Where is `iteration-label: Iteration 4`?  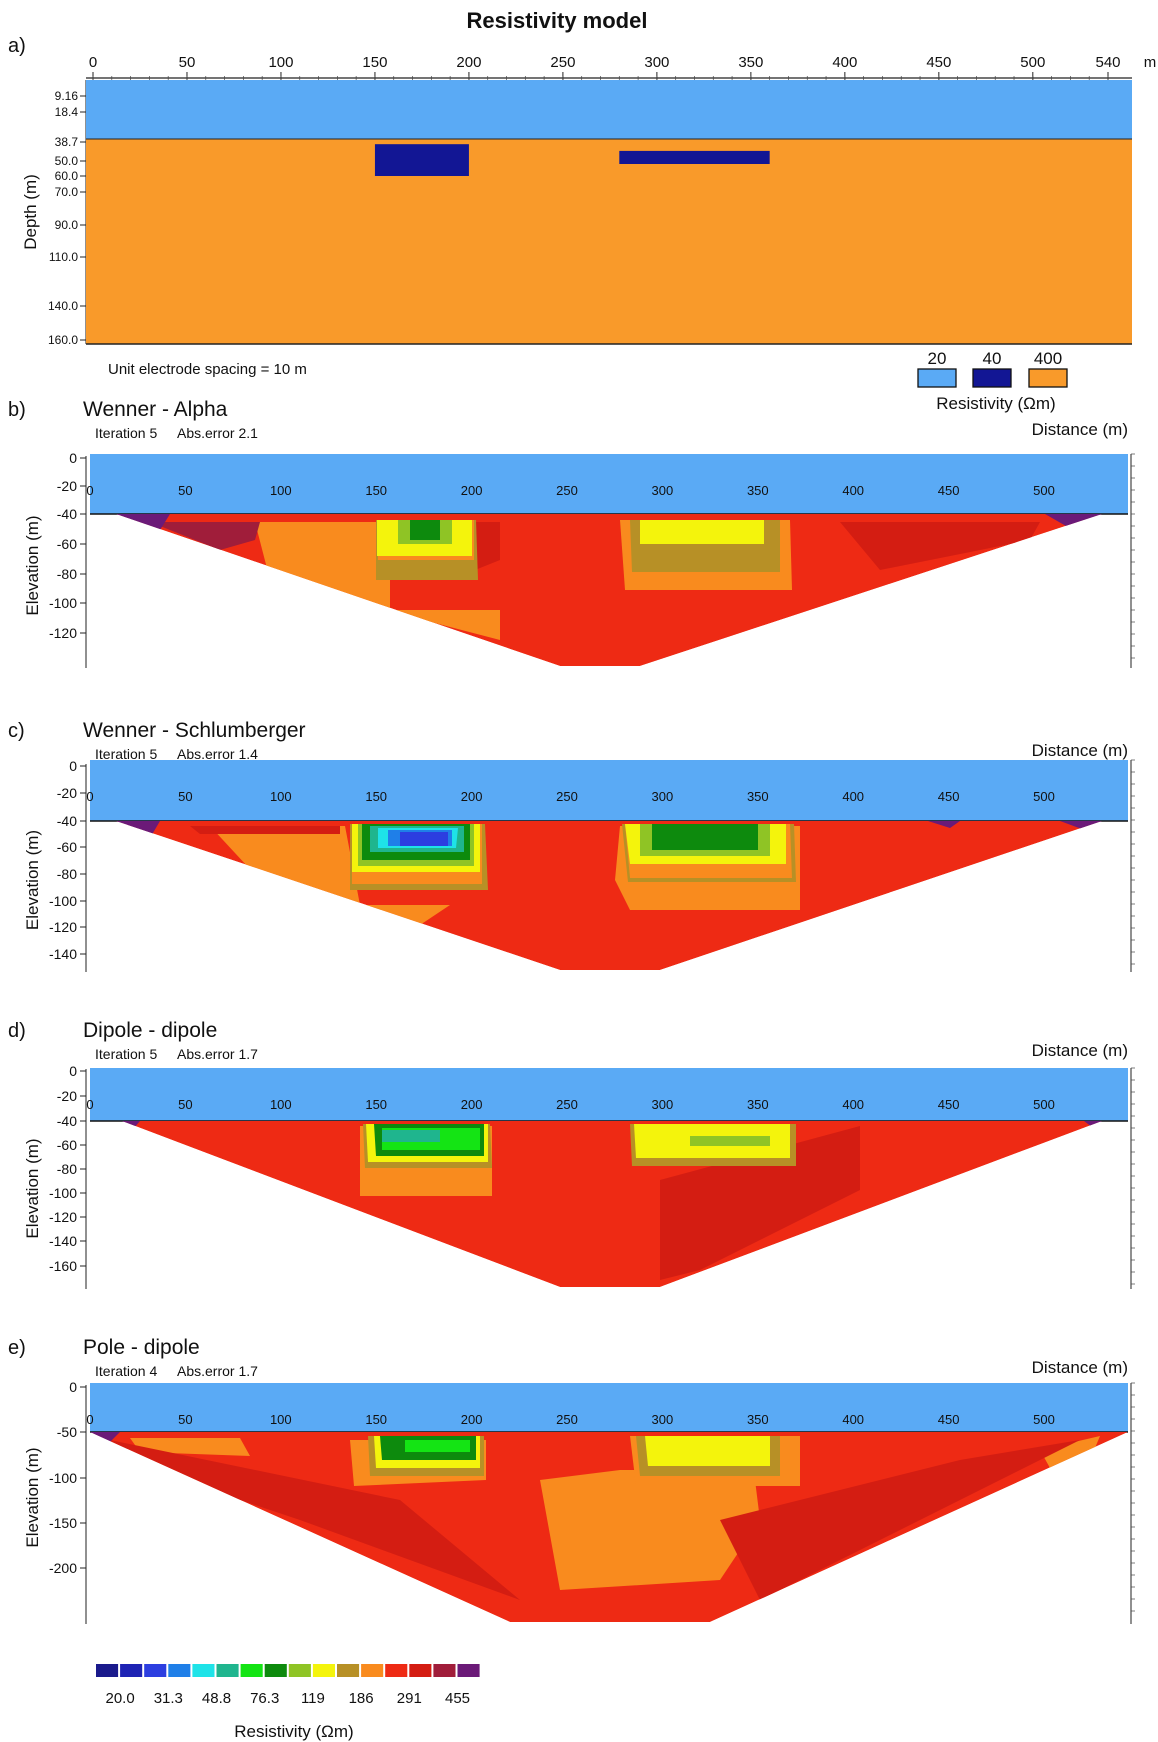
iteration-label: Iteration 4 is located at coordinates (126, 1371).